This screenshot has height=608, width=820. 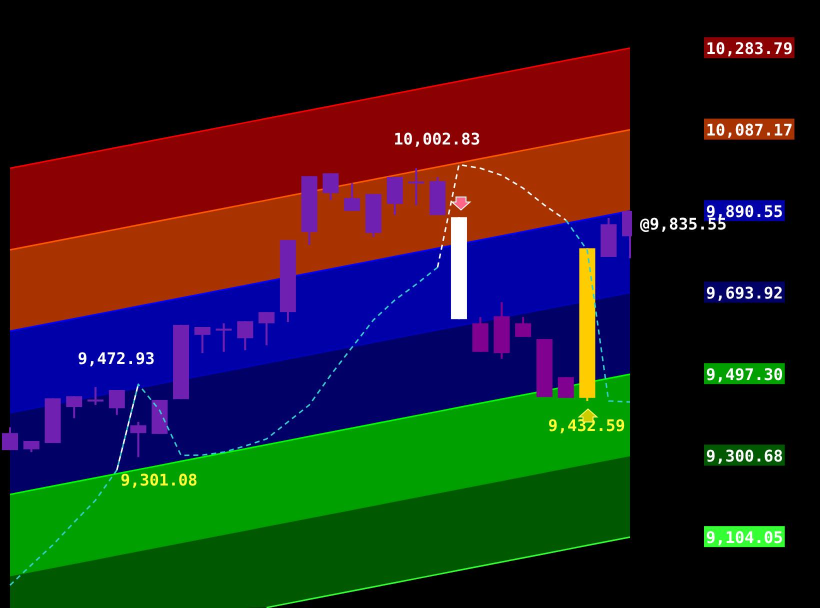 I want to click on y-tick-label: 9,693.92, so click(x=745, y=293).